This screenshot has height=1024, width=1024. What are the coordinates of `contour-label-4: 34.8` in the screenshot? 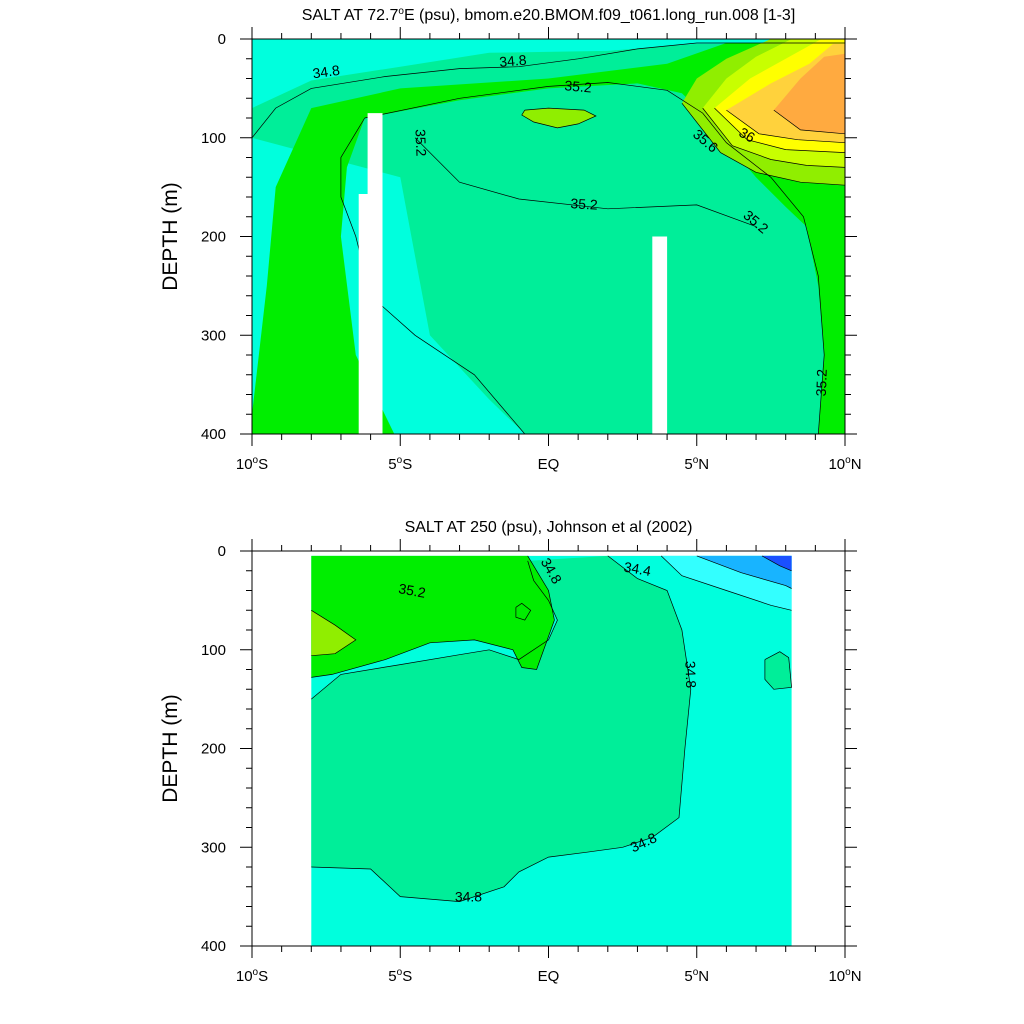 It's located at (690, 675).